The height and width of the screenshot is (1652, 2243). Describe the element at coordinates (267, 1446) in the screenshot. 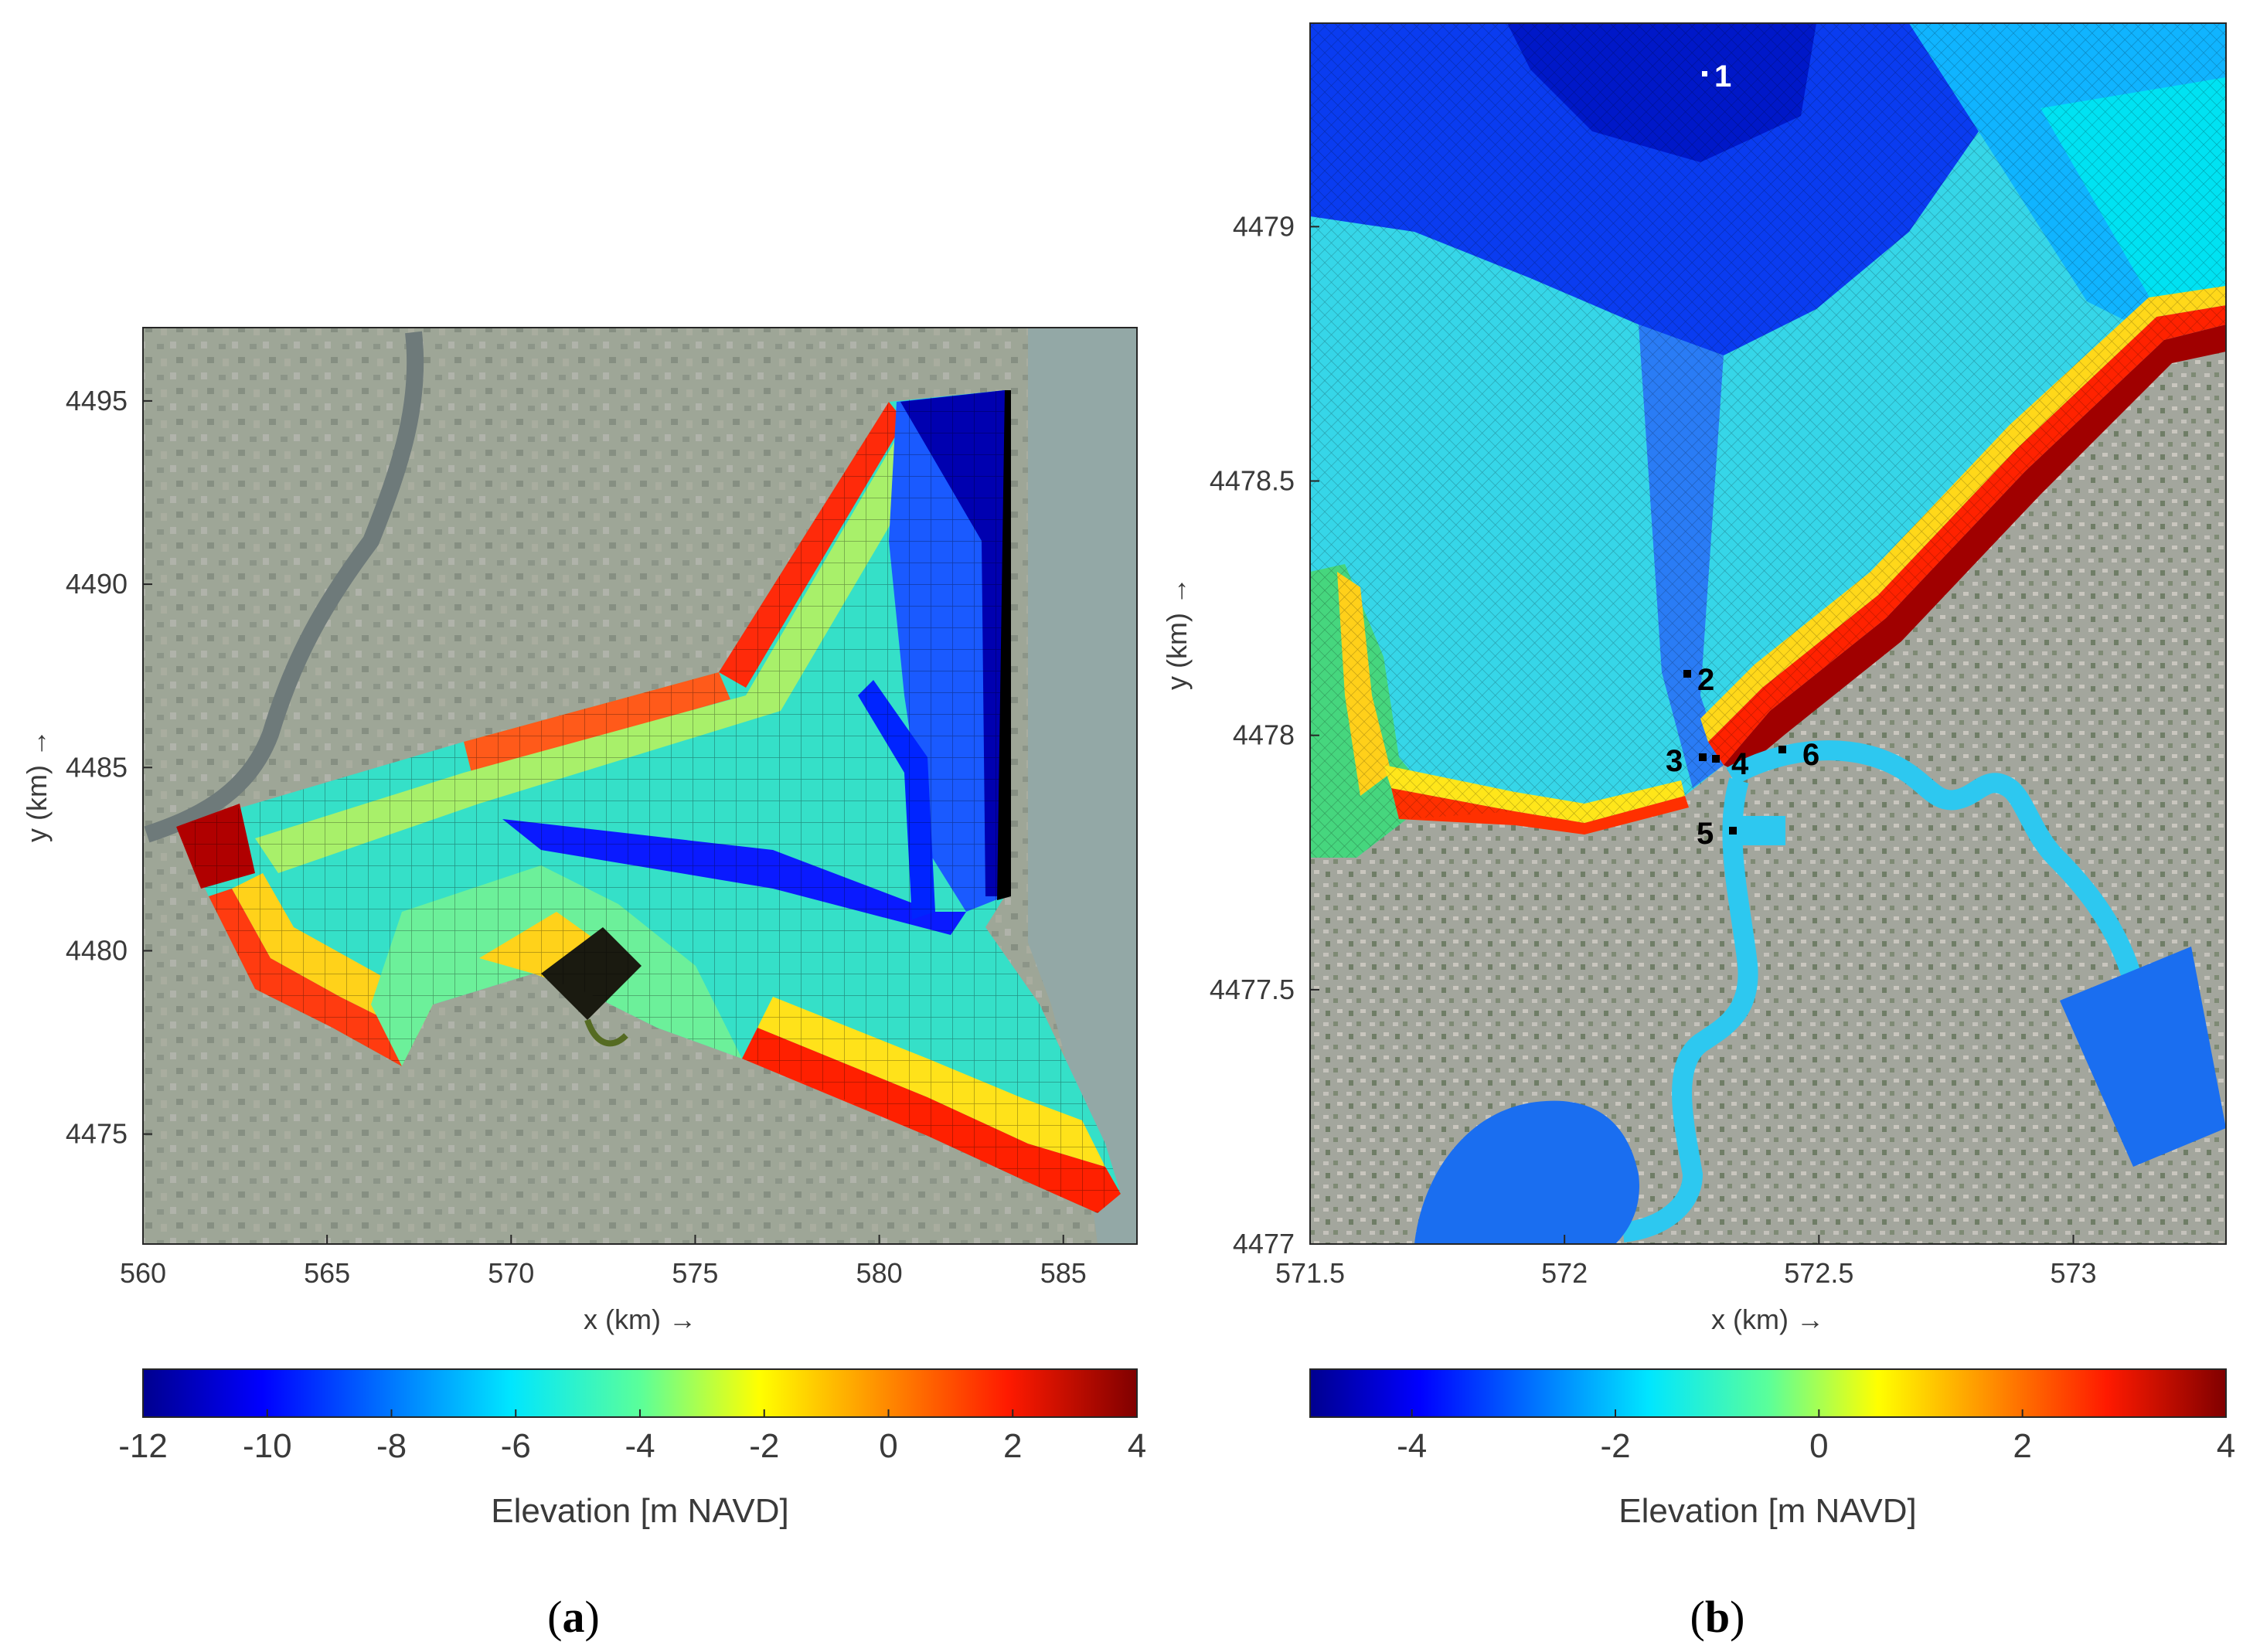

I see `colorbar-tick-label: -10` at that location.